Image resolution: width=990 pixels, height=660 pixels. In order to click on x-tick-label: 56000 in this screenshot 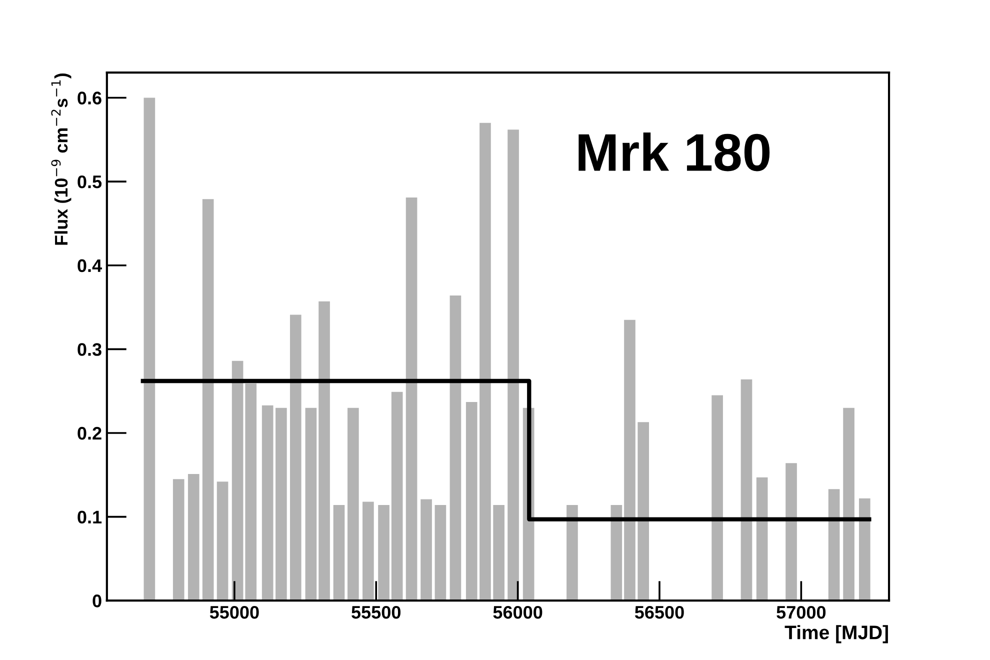, I will do `click(517, 612)`.